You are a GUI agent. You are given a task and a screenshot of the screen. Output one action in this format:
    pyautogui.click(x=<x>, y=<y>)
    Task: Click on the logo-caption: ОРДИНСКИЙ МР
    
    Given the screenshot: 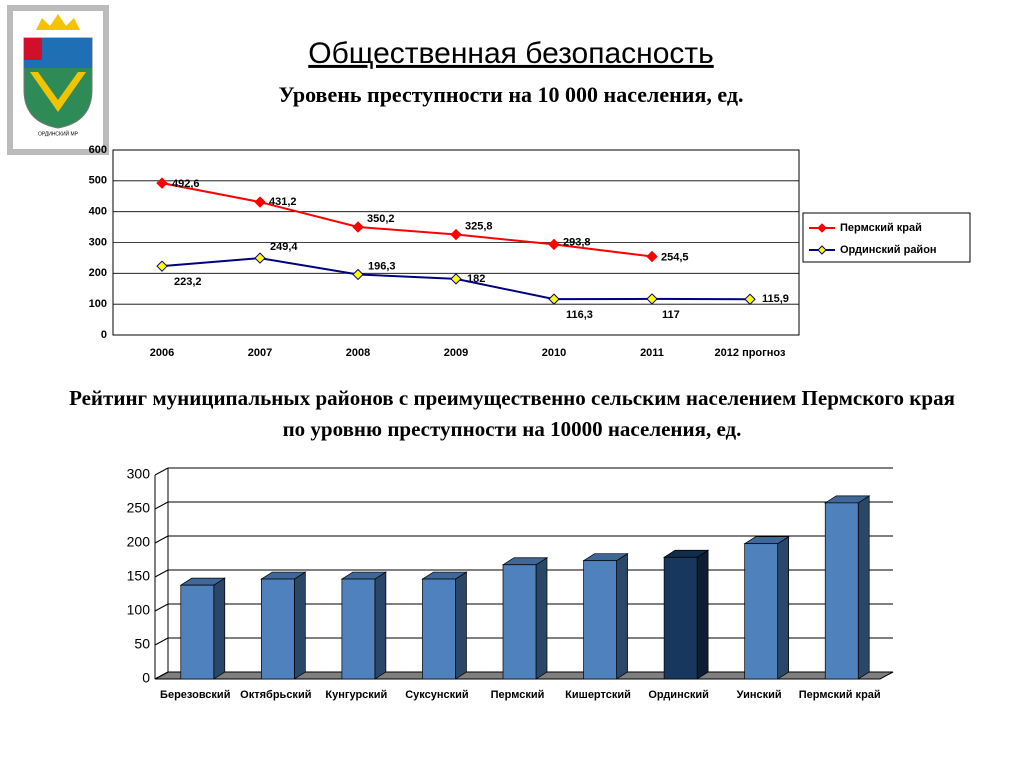 What is the action you would take?
    pyautogui.click(x=58, y=133)
    